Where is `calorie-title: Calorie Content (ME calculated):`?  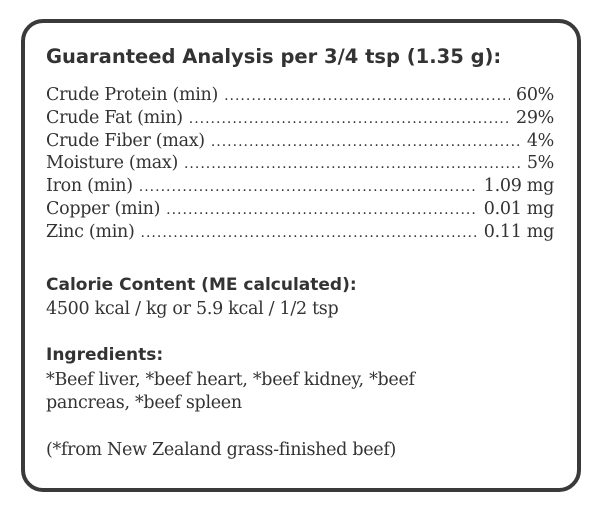
calorie-title: Calorie Content (ME calculated): is located at coordinates (201, 285).